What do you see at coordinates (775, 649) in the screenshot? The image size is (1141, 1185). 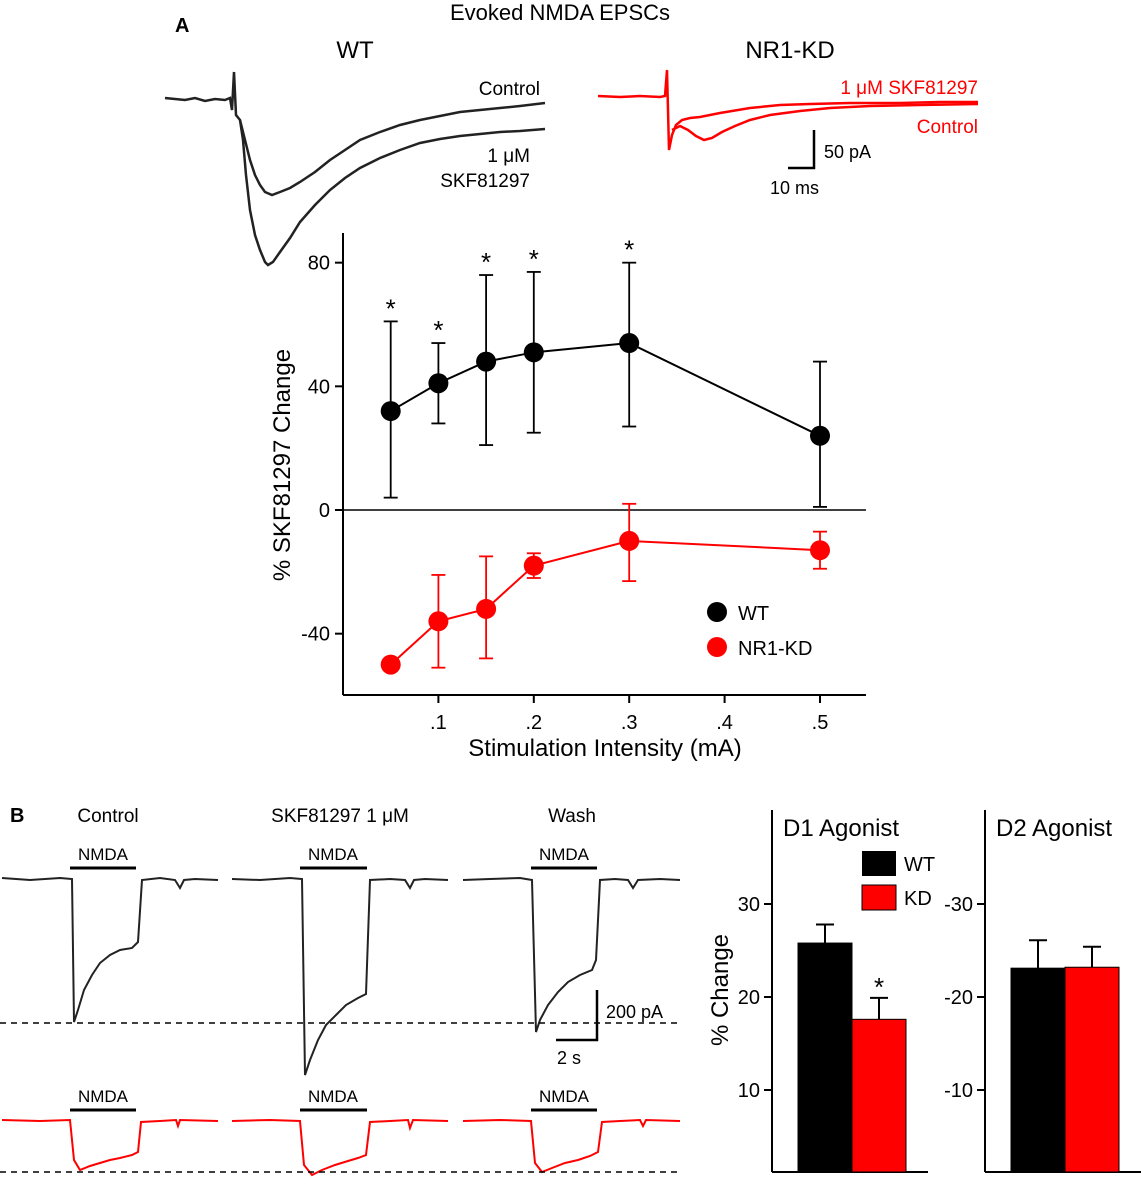 I see `legend-label-kd: NR1-KD` at bounding box center [775, 649].